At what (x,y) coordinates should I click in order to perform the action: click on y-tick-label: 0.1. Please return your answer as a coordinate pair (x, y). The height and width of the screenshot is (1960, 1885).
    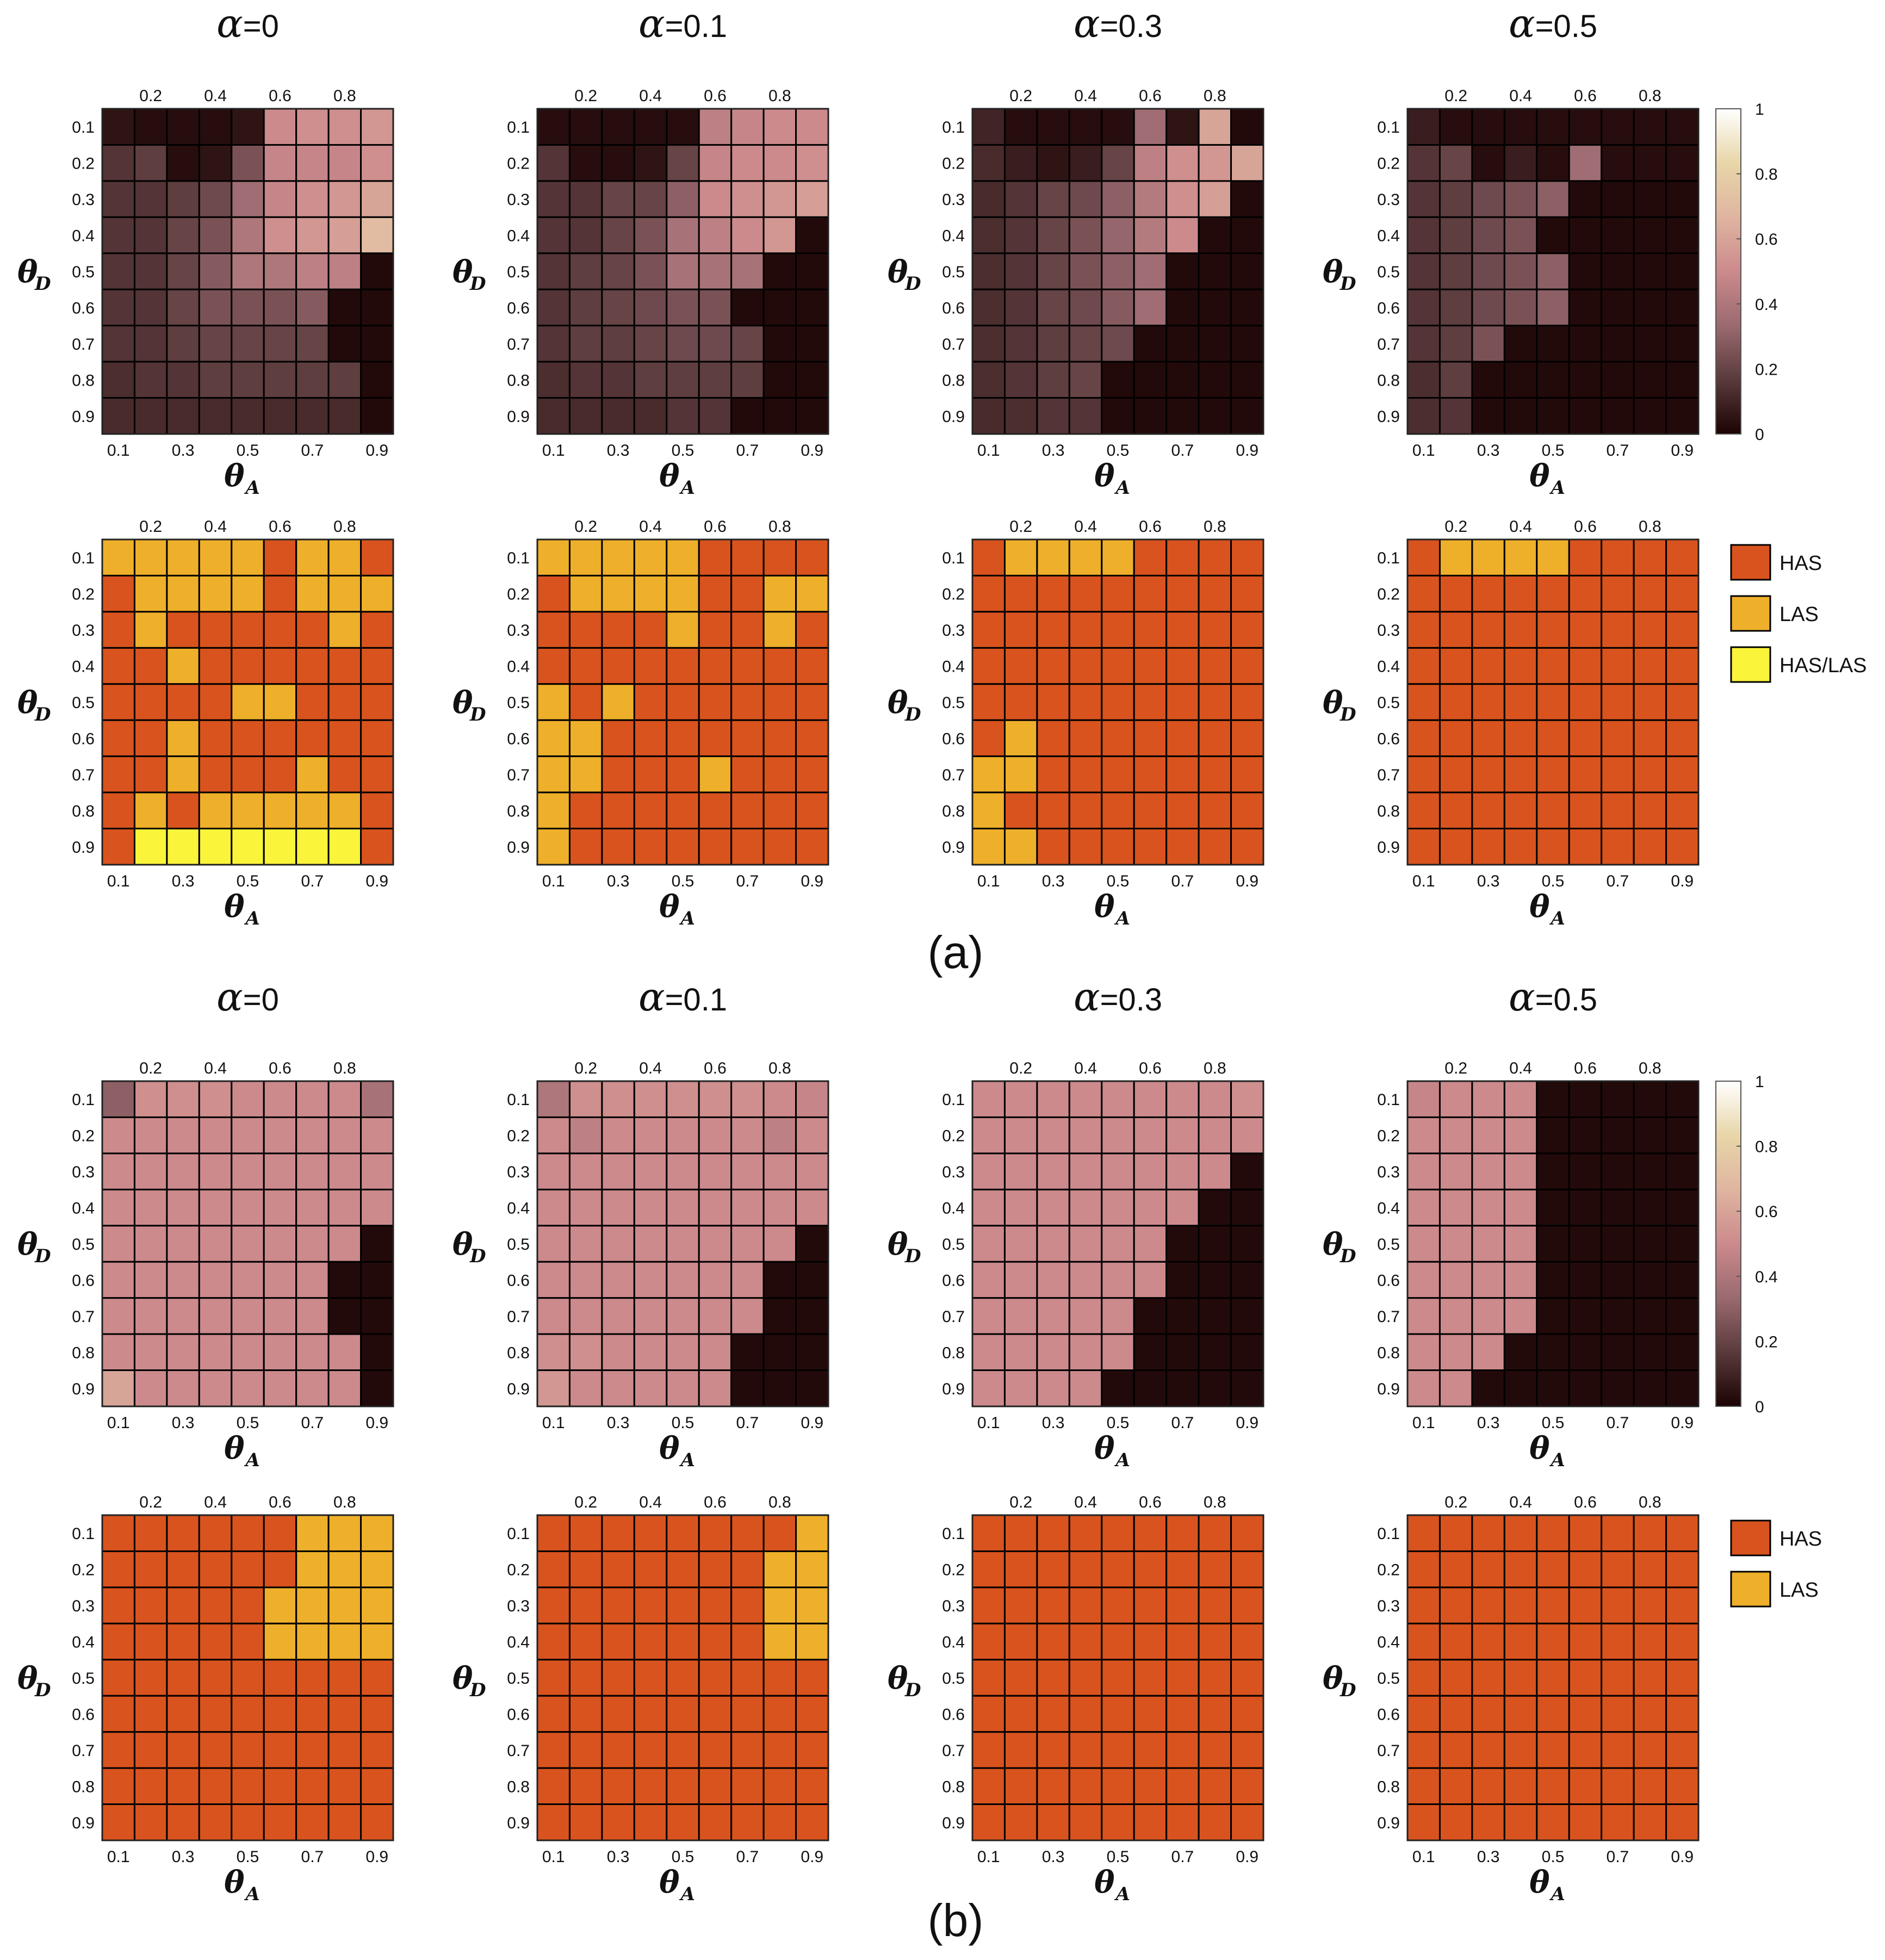
    Looking at the image, I should click on (954, 1100).